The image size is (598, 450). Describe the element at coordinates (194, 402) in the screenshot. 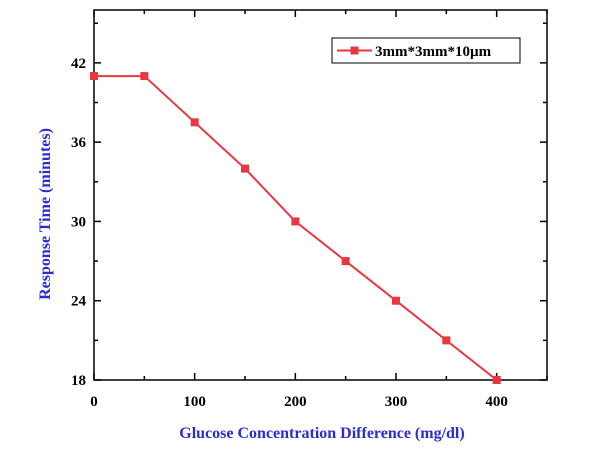

I see `x-tick-label: 100` at that location.